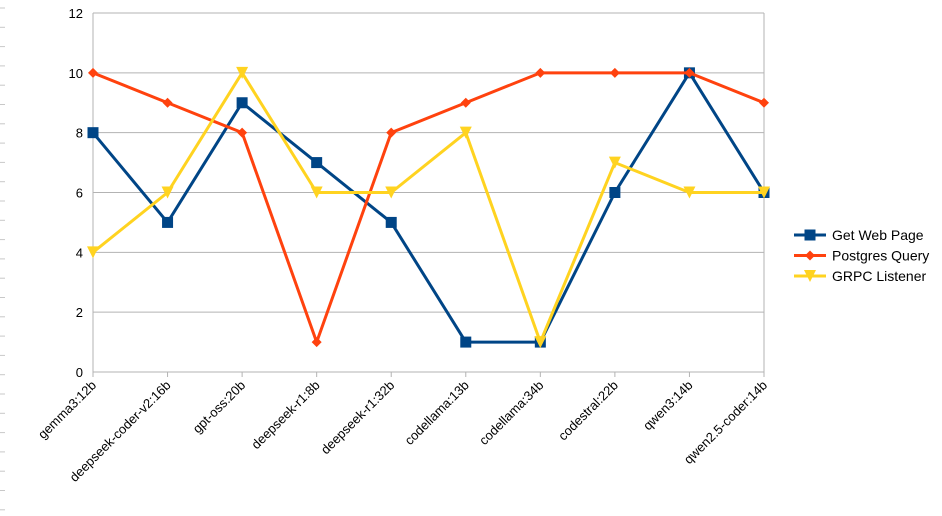 The image size is (942, 516). Describe the element at coordinates (725, 422) in the screenshot. I see `x-tick-label: qwen2.5-coder:14b` at that location.